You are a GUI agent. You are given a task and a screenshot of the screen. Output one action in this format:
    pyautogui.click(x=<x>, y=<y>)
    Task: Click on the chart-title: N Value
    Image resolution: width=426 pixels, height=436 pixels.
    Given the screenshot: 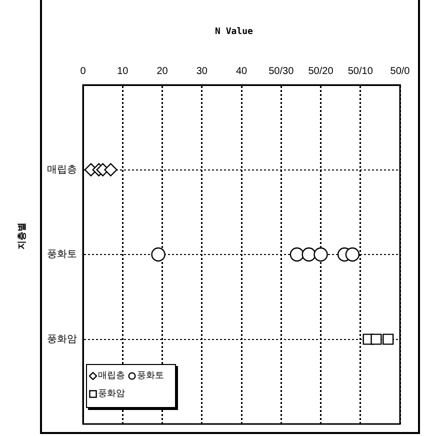 What is the action you would take?
    pyautogui.click(x=234, y=32)
    